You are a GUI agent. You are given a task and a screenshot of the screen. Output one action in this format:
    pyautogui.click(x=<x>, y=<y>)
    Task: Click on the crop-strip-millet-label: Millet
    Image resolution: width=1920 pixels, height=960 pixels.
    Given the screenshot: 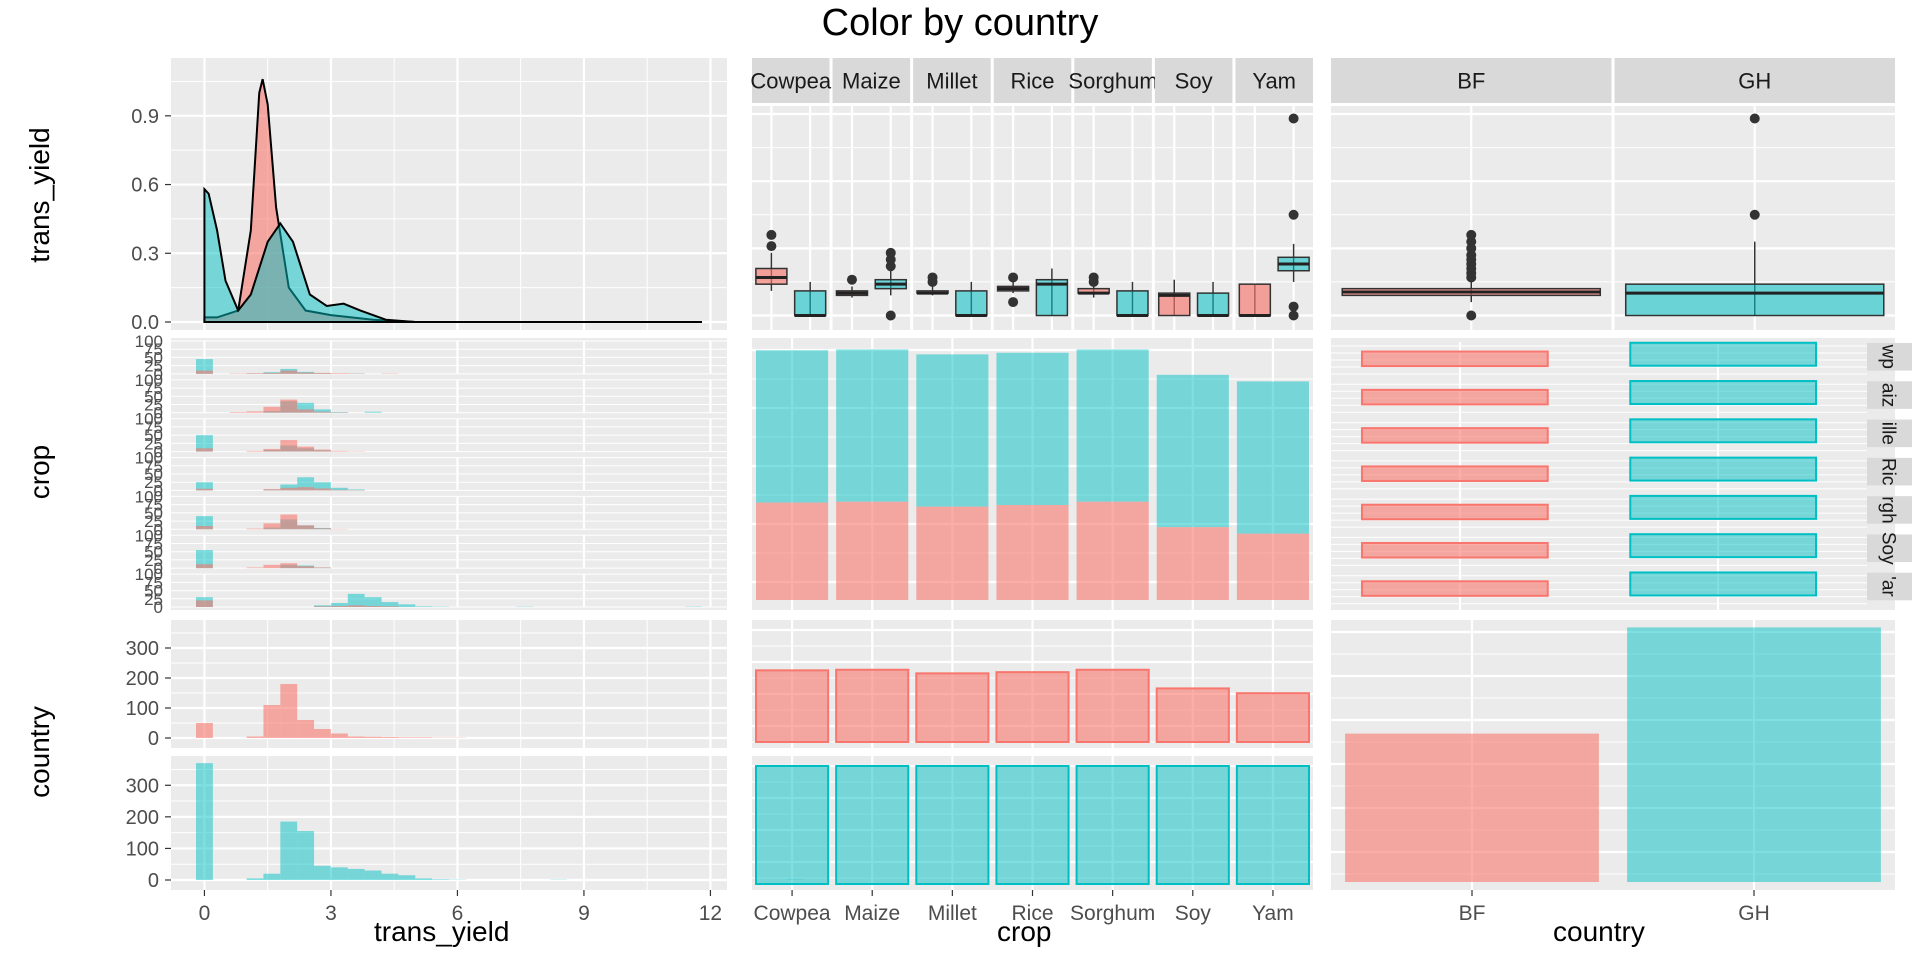 What is the action you would take?
    pyautogui.click(x=951, y=81)
    